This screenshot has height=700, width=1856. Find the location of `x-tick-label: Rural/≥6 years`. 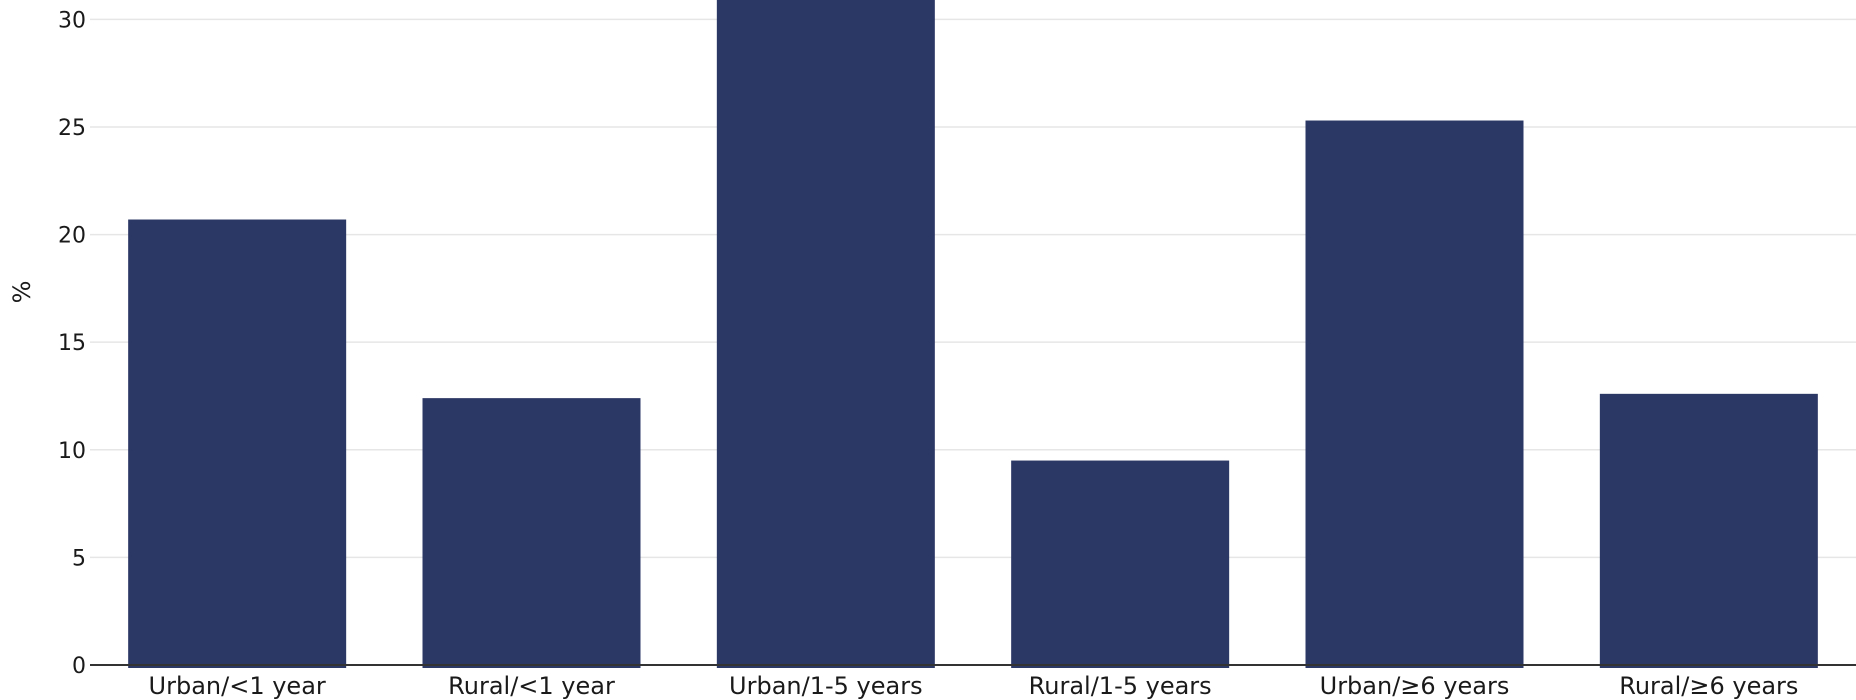

x-tick-label: Rural/≥6 years is located at coordinates (1708, 686).